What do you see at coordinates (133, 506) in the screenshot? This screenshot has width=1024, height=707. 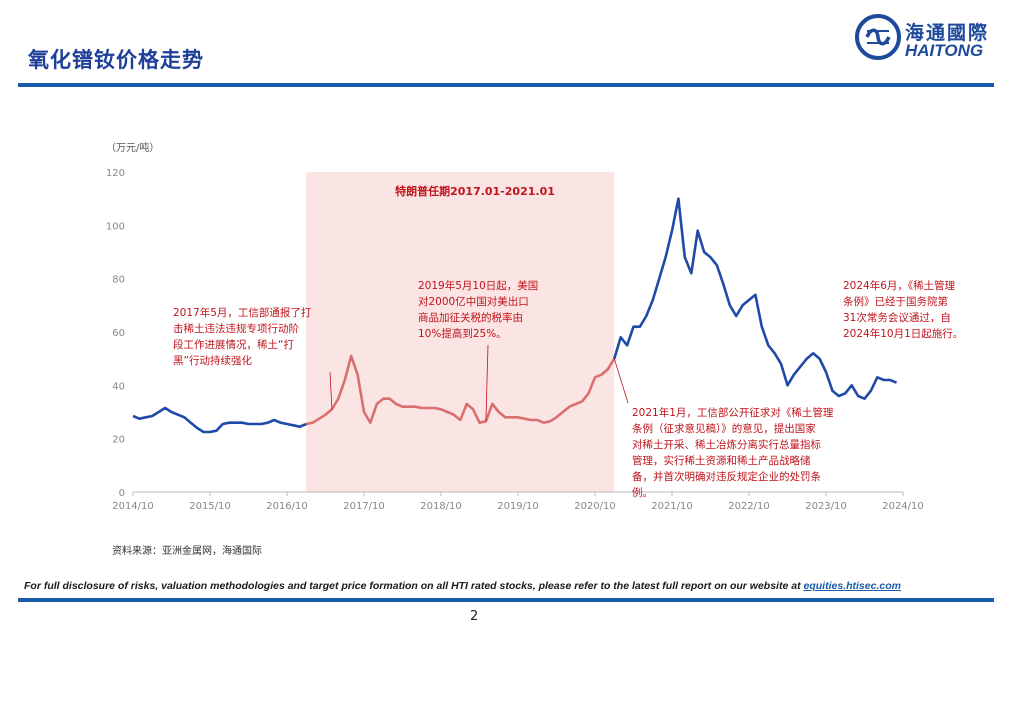 I see `x-tick-label: 2014/10` at bounding box center [133, 506].